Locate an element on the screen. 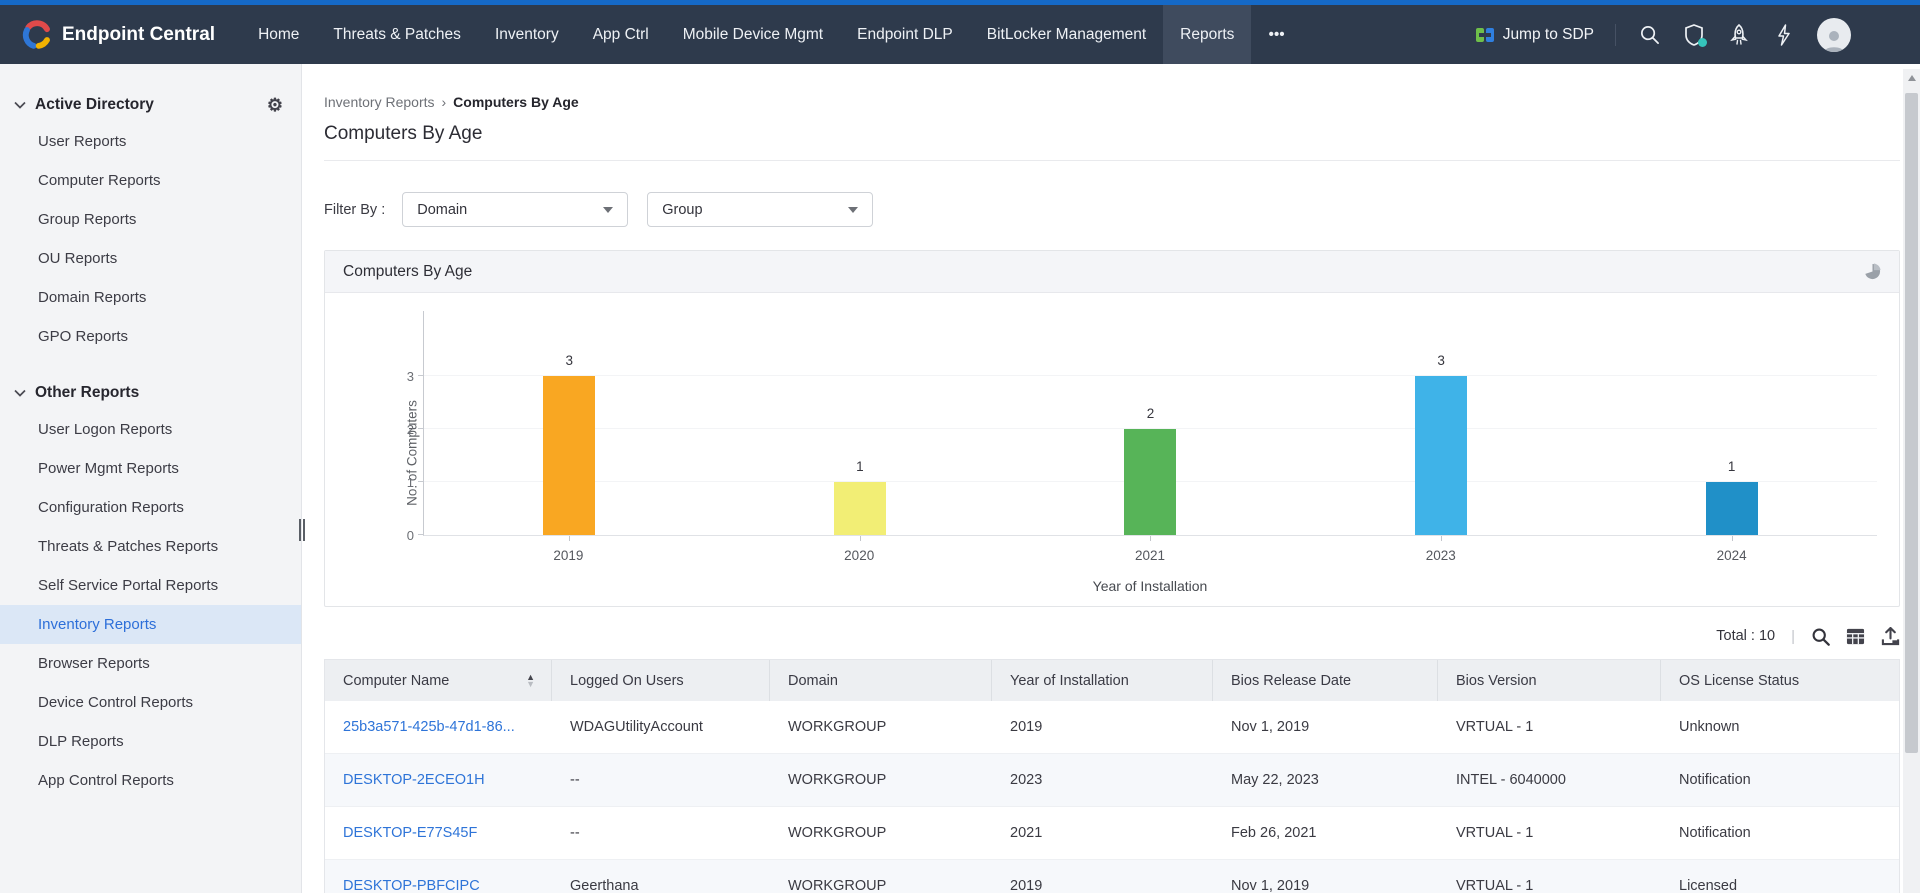 Image resolution: width=1920 pixels, height=893 pixels. sidebar-item-browser-reports: Browser Reports is located at coordinates (94, 663).